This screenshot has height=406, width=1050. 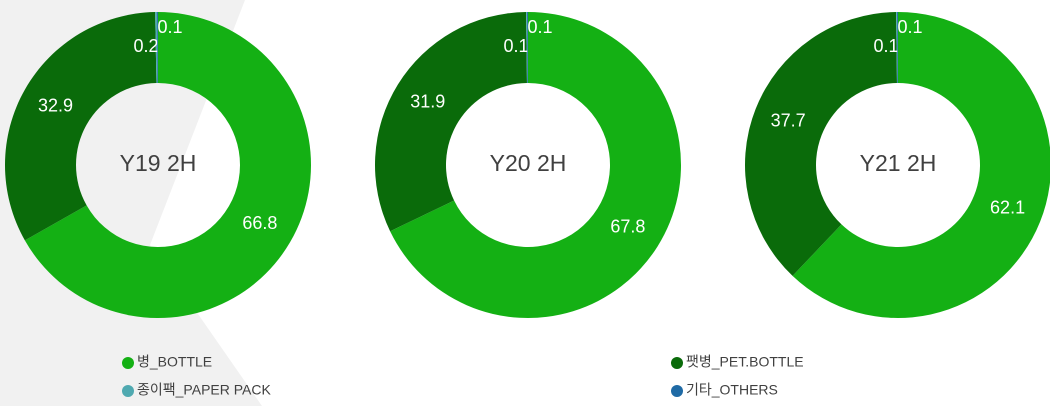 What do you see at coordinates (259, 223) in the screenshot?
I see `data-label: 66.8` at bounding box center [259, 223].